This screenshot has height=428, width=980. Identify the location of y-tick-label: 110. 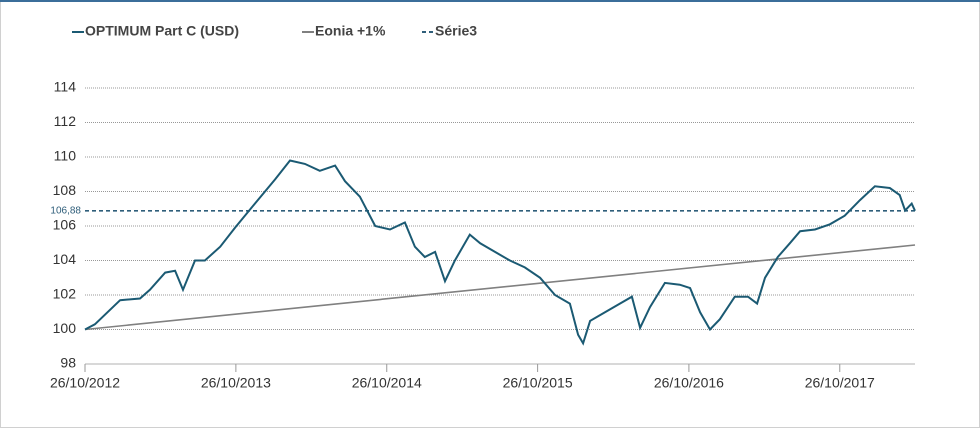
(65, 156).